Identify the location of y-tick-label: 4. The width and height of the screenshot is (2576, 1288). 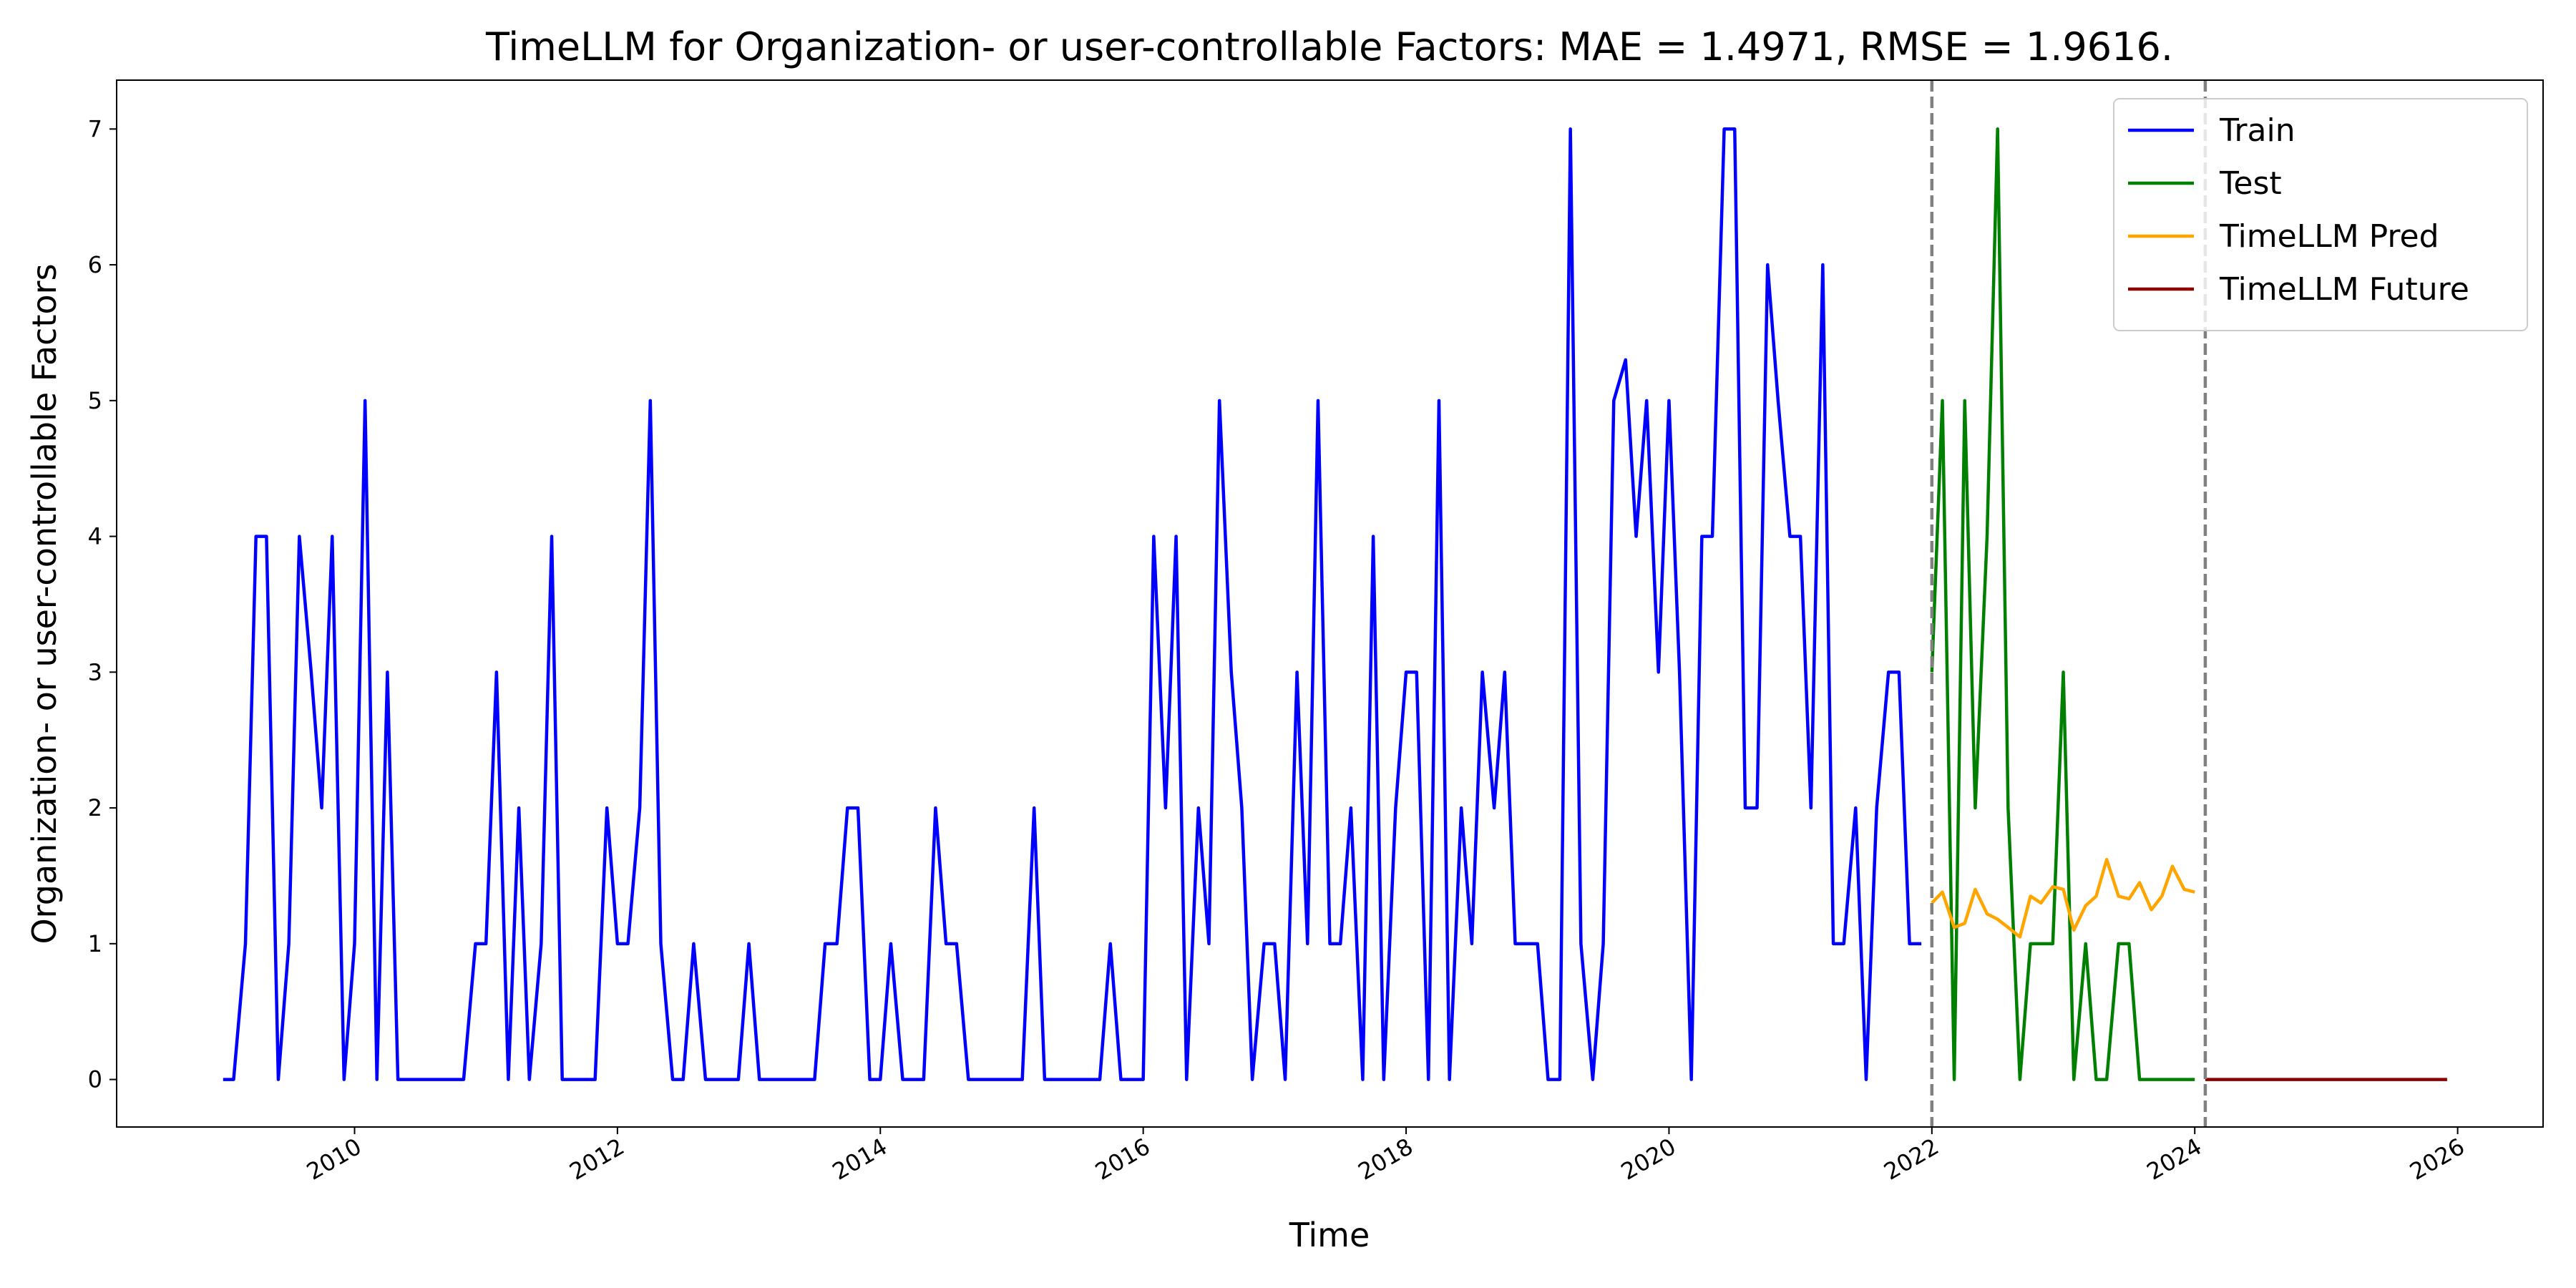
(95, 536).